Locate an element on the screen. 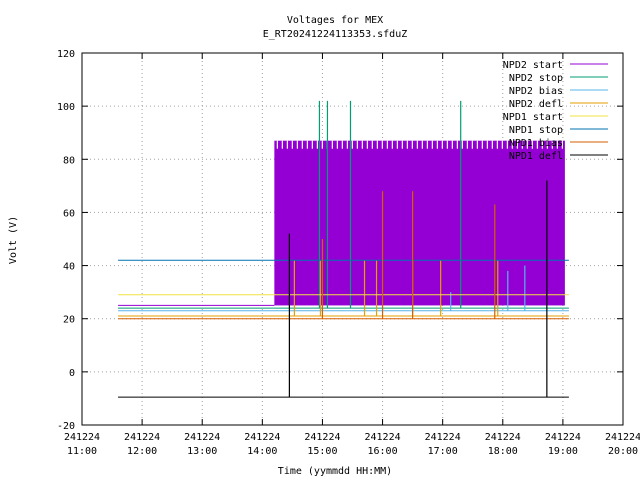  y-tick-label: 120 is located at coordinates (66, 54).